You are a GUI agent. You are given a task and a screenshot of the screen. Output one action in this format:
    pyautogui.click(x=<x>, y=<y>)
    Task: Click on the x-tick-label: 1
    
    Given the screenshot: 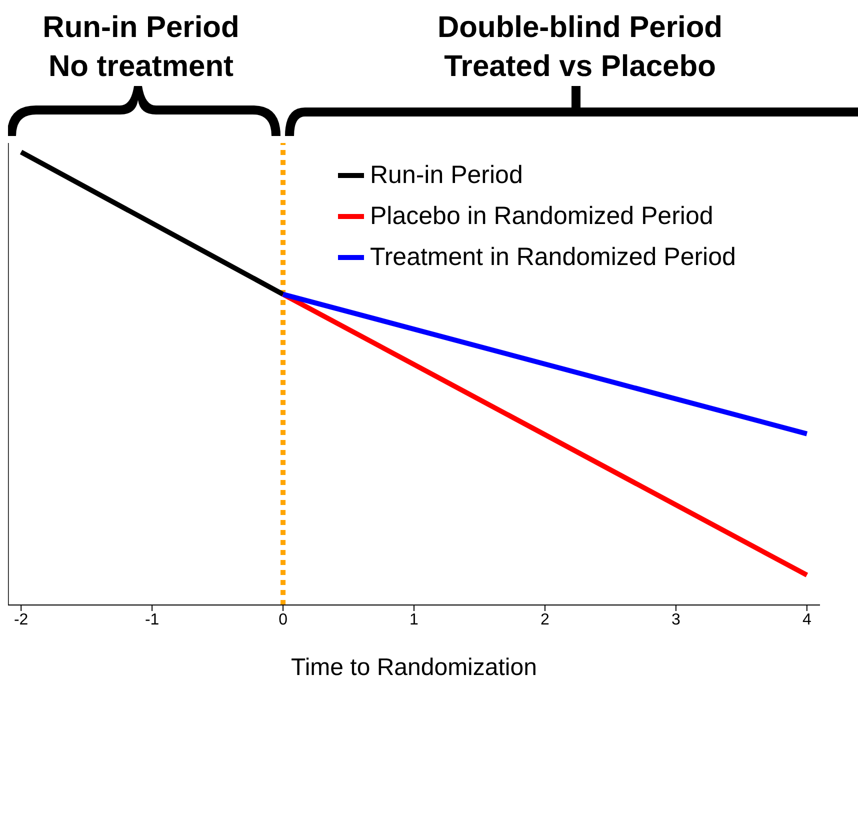 What is the action you would take?
    pyautogui.click(x=414, y=619)
    